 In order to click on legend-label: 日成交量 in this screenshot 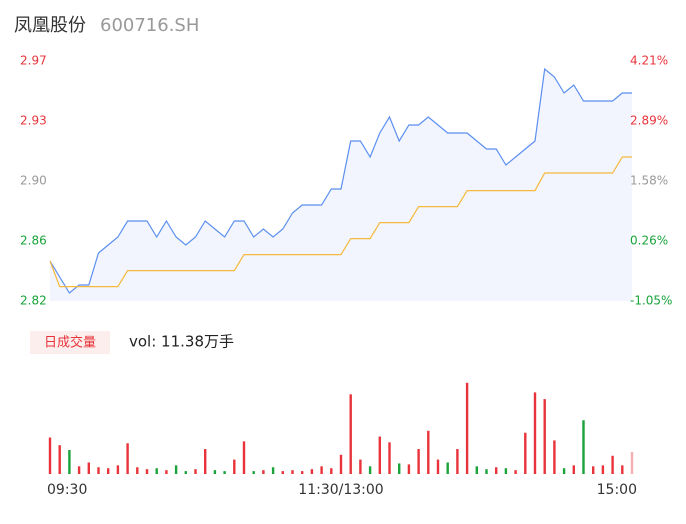, I will do `click(70, 343)`.